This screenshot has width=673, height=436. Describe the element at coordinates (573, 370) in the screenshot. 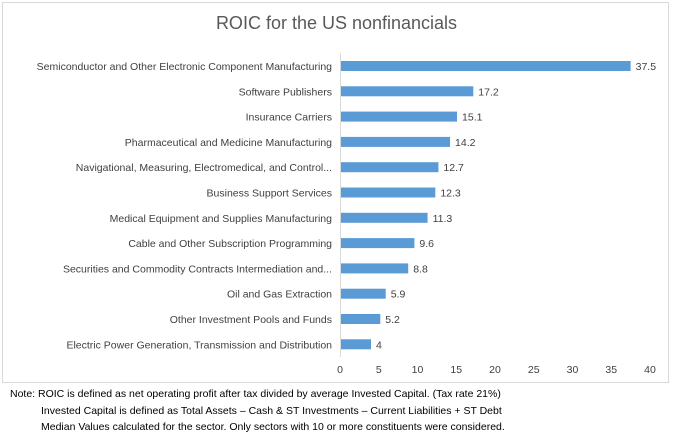

I see `x-tick-label: 30` at that location.